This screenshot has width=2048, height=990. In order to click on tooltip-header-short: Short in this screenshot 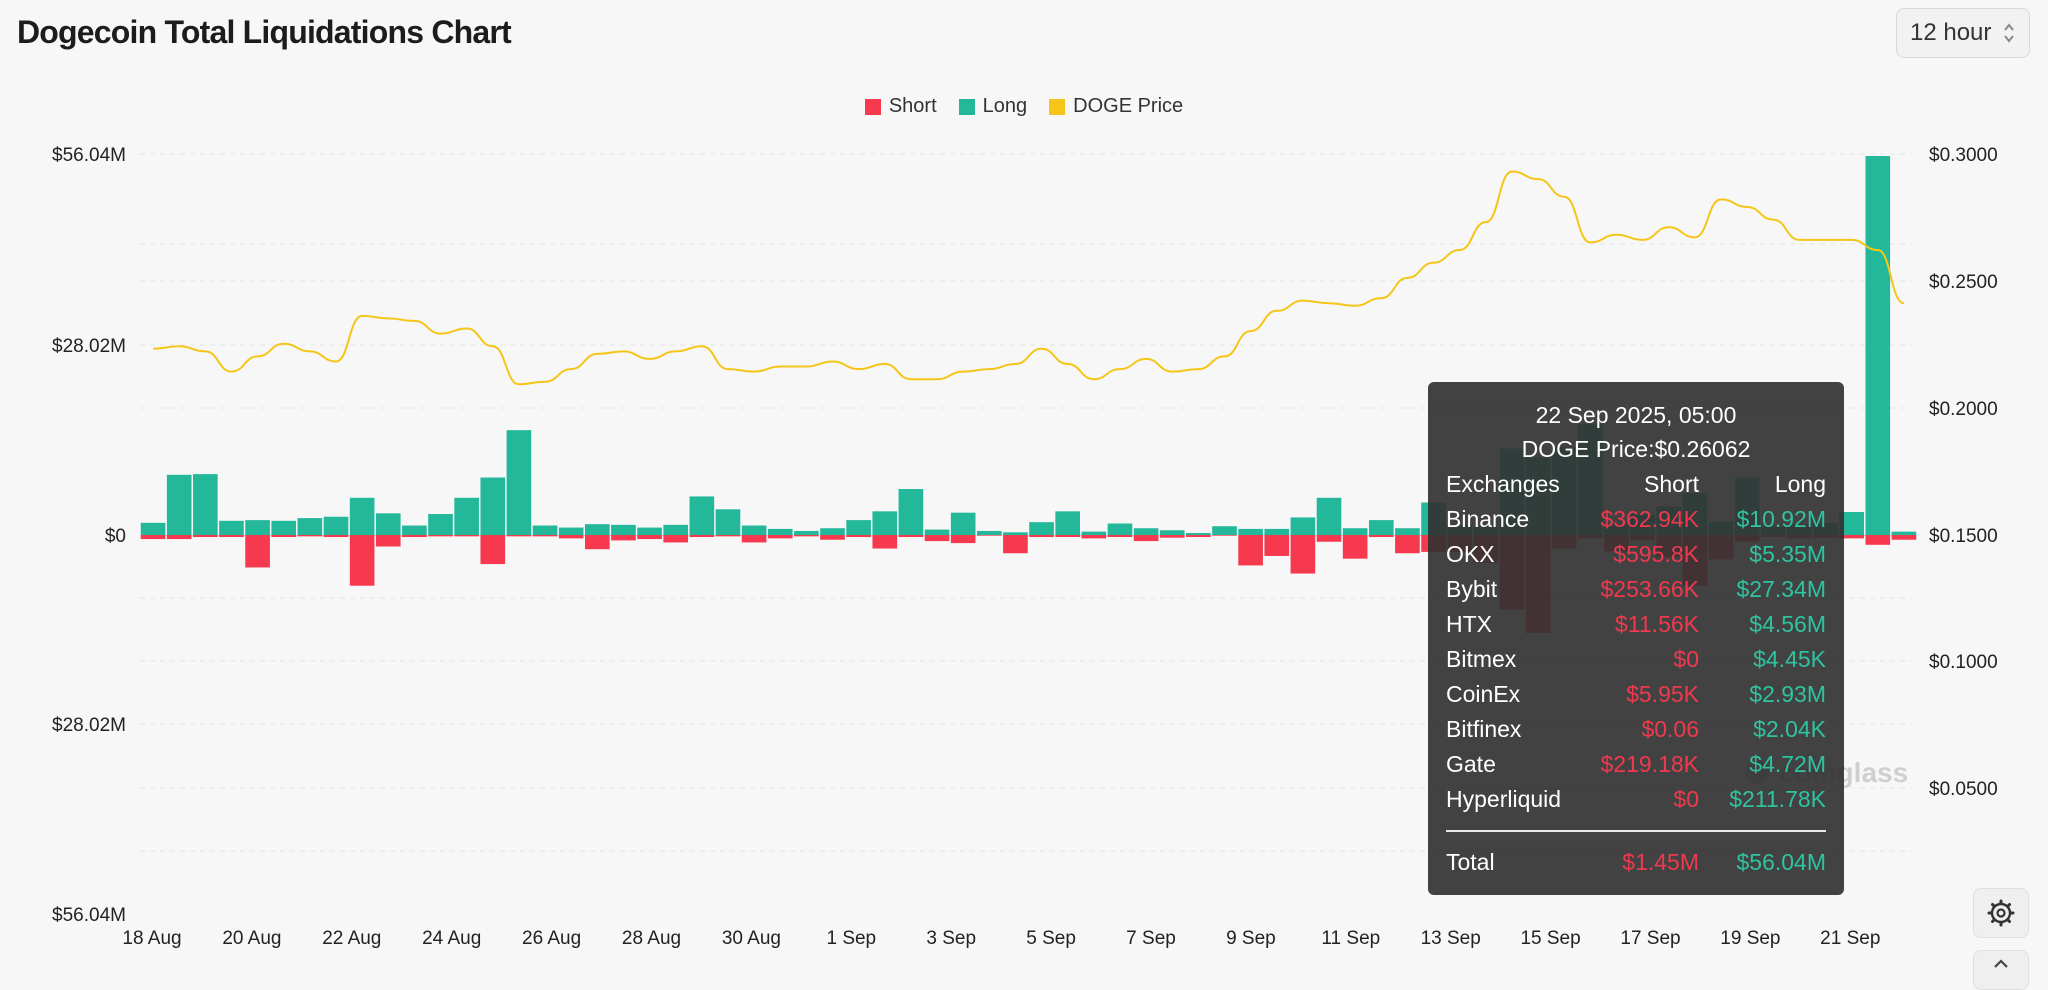, I will do `click(1671, 484)`.